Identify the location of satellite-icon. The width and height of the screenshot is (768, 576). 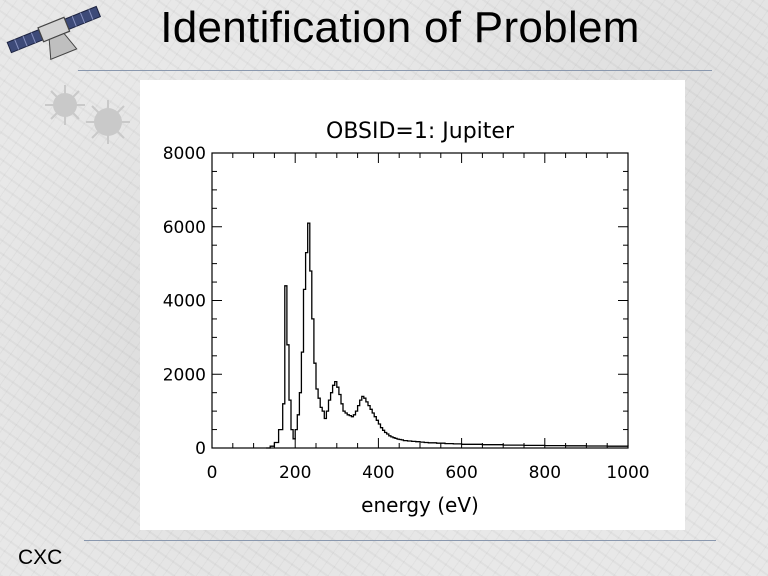
(54, 32).